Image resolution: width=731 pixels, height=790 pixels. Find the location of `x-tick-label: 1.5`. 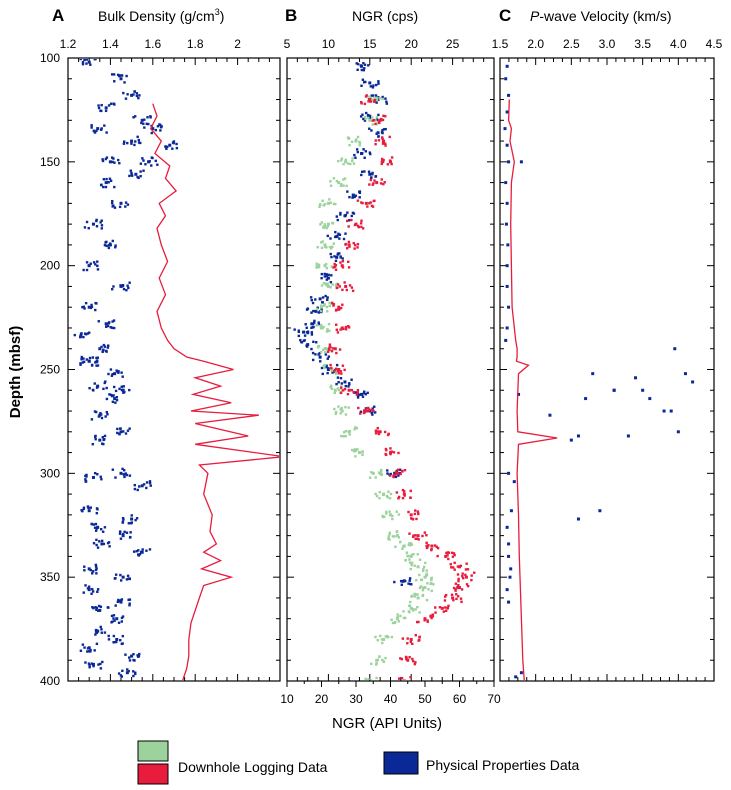

x-tick-label: 1.5 is located at coordinates (500, 44).